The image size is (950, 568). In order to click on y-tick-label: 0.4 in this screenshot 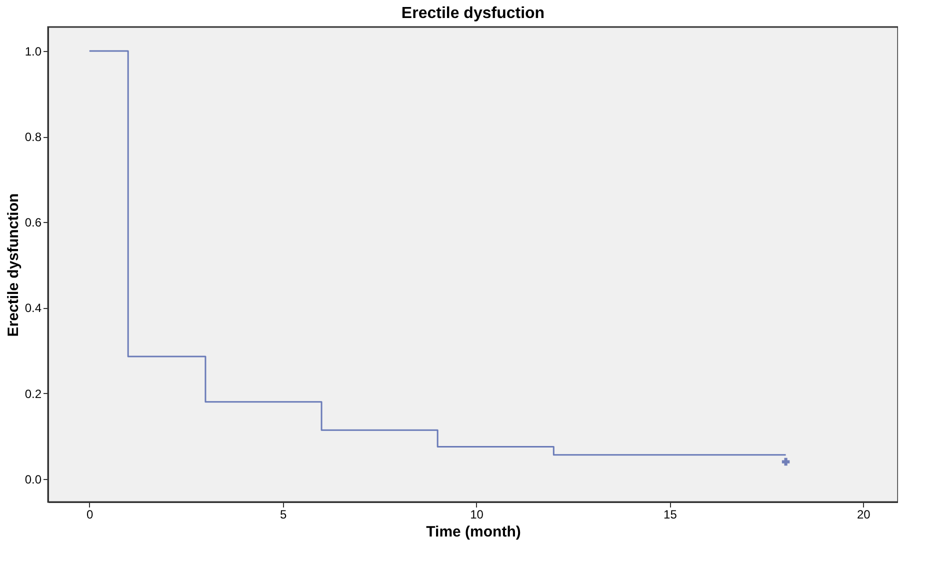, I will do `click(33, 308)`.